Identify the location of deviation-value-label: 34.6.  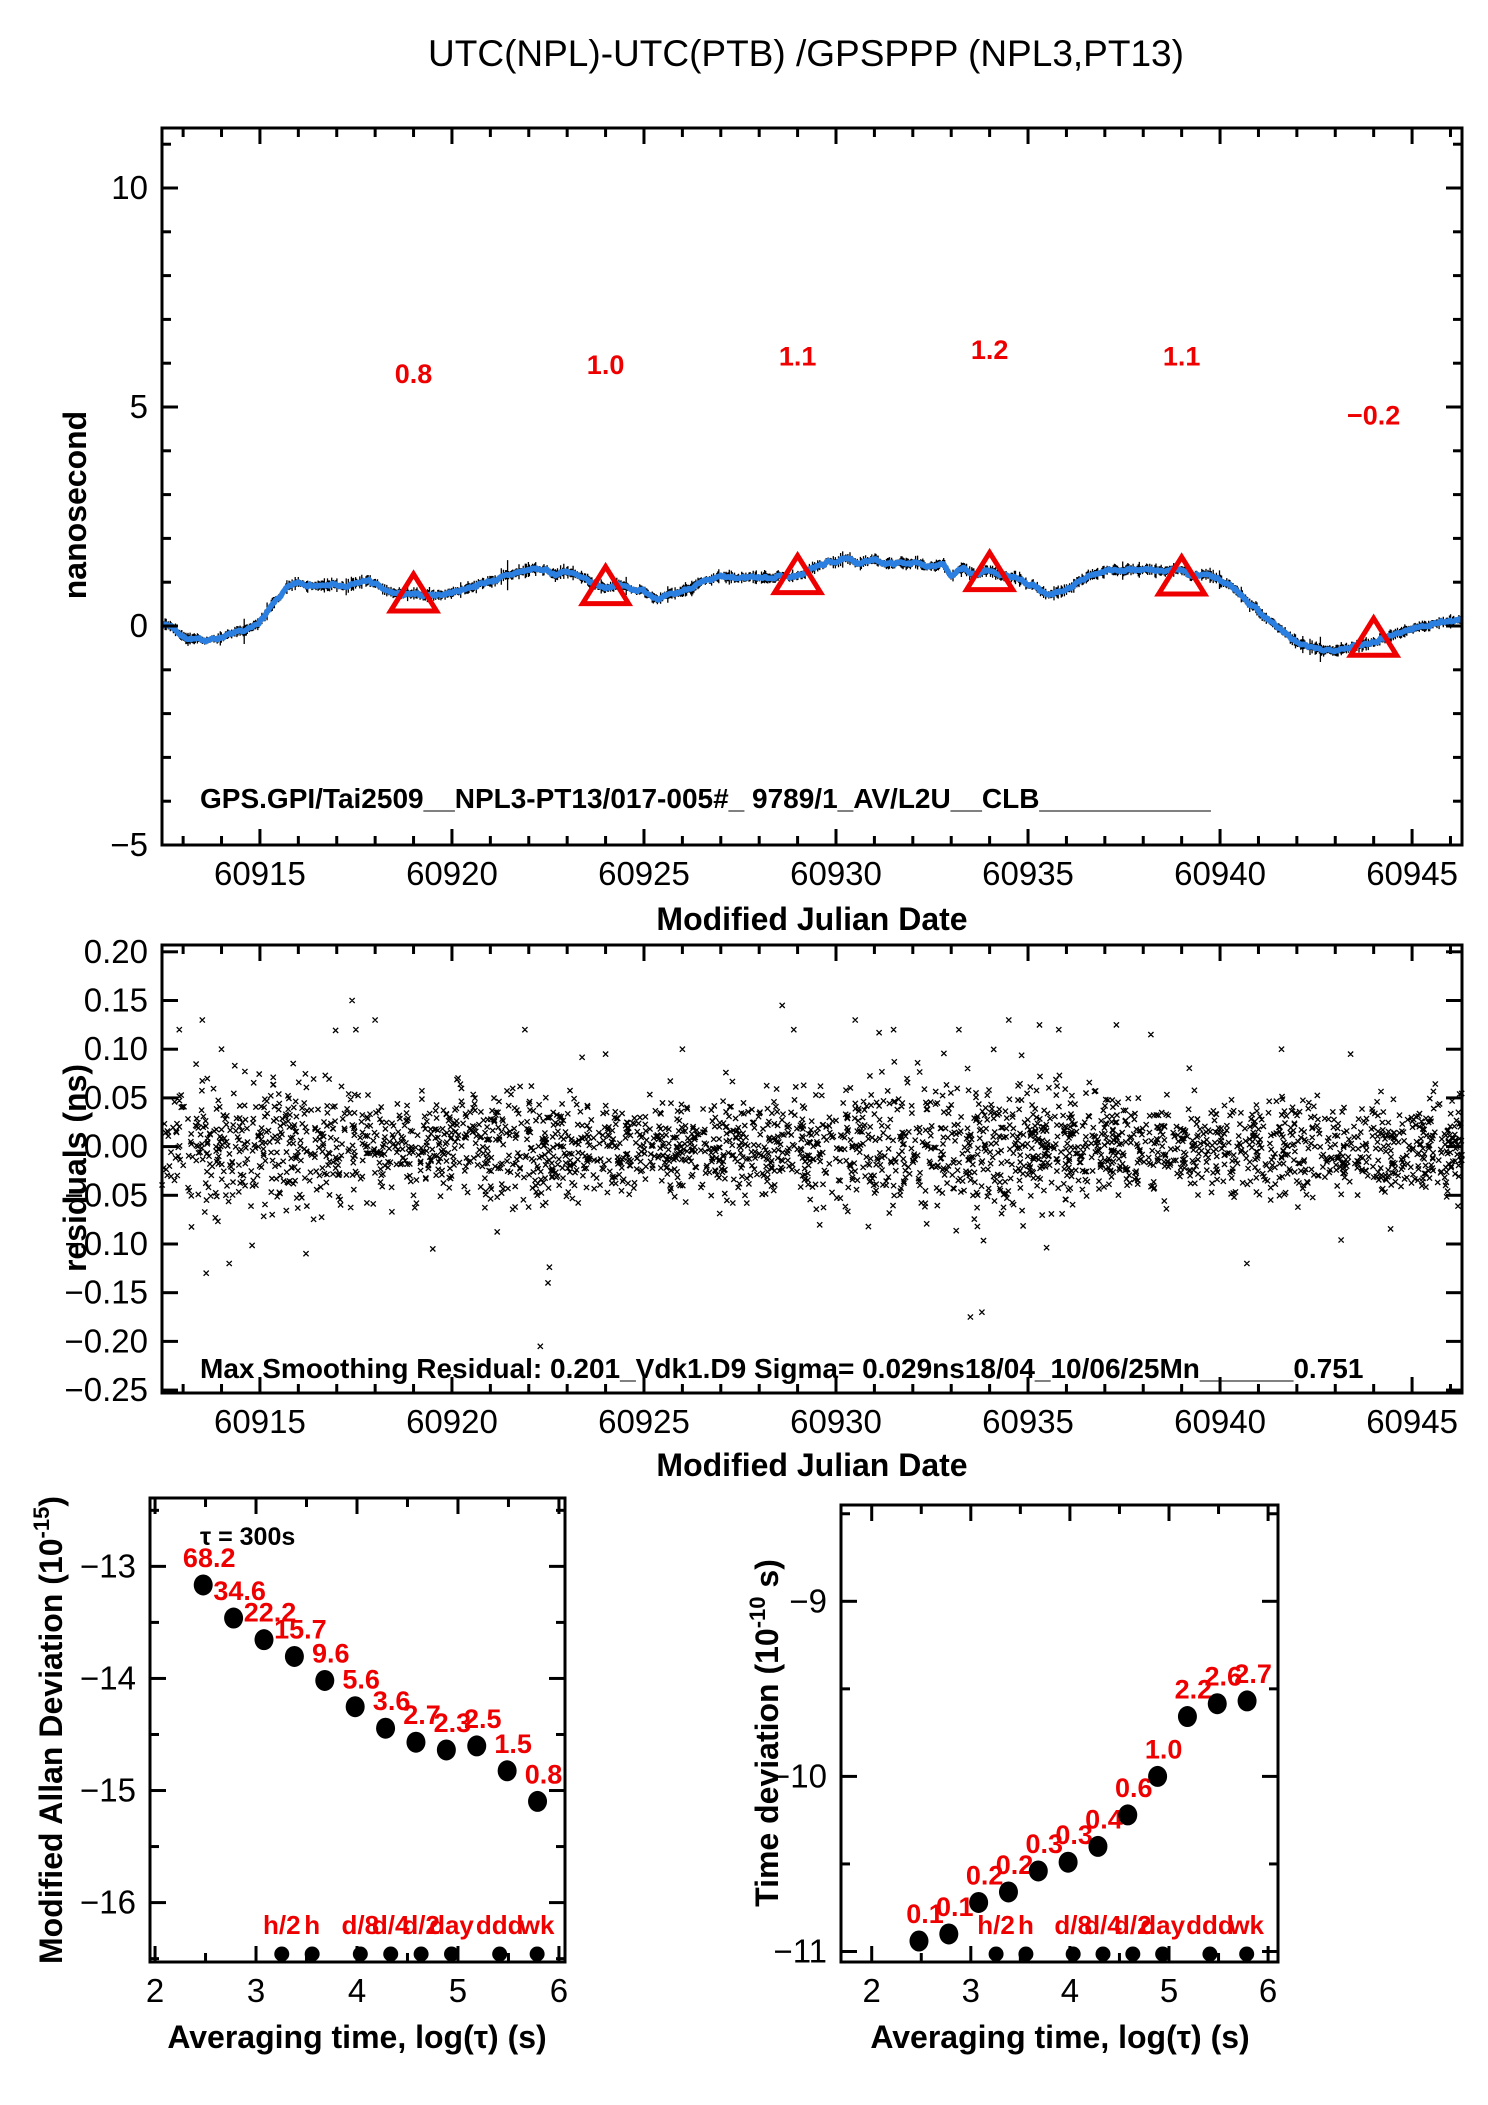
(239, 1591).